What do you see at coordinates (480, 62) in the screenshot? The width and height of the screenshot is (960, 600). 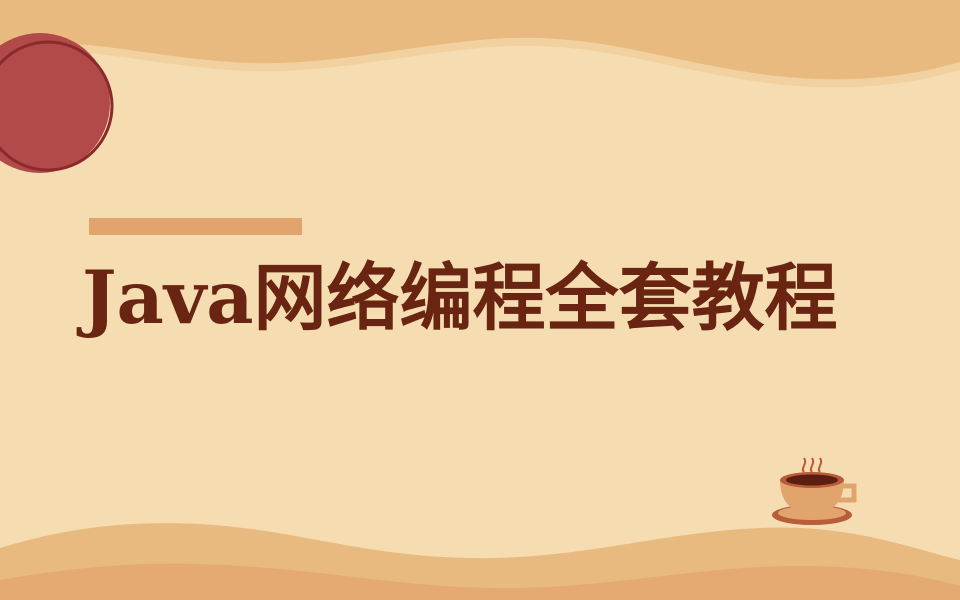 I see `top-wave-light` at bounding box center [480, 62].